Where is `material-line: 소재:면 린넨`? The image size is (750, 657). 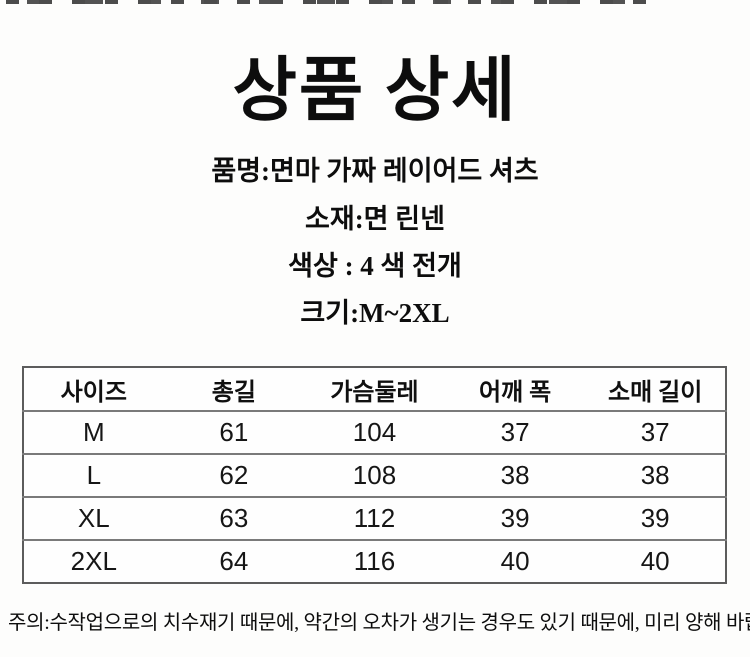 material-line: 소재:면 린넨 is located at coordinates (375, 219).